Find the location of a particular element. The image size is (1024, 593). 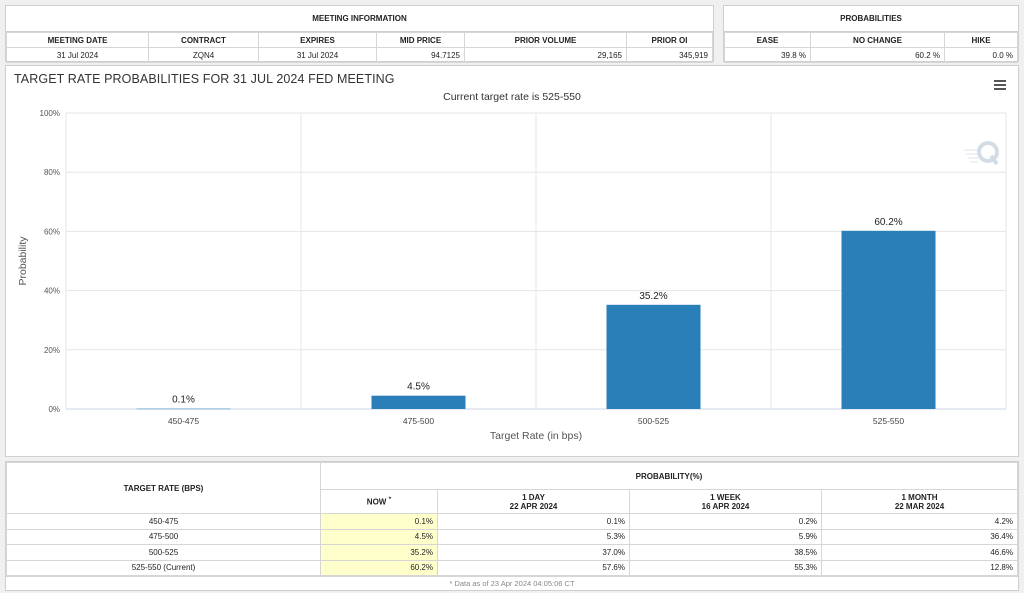

day-cell: 5.3% is located at coordinates (533, 536).